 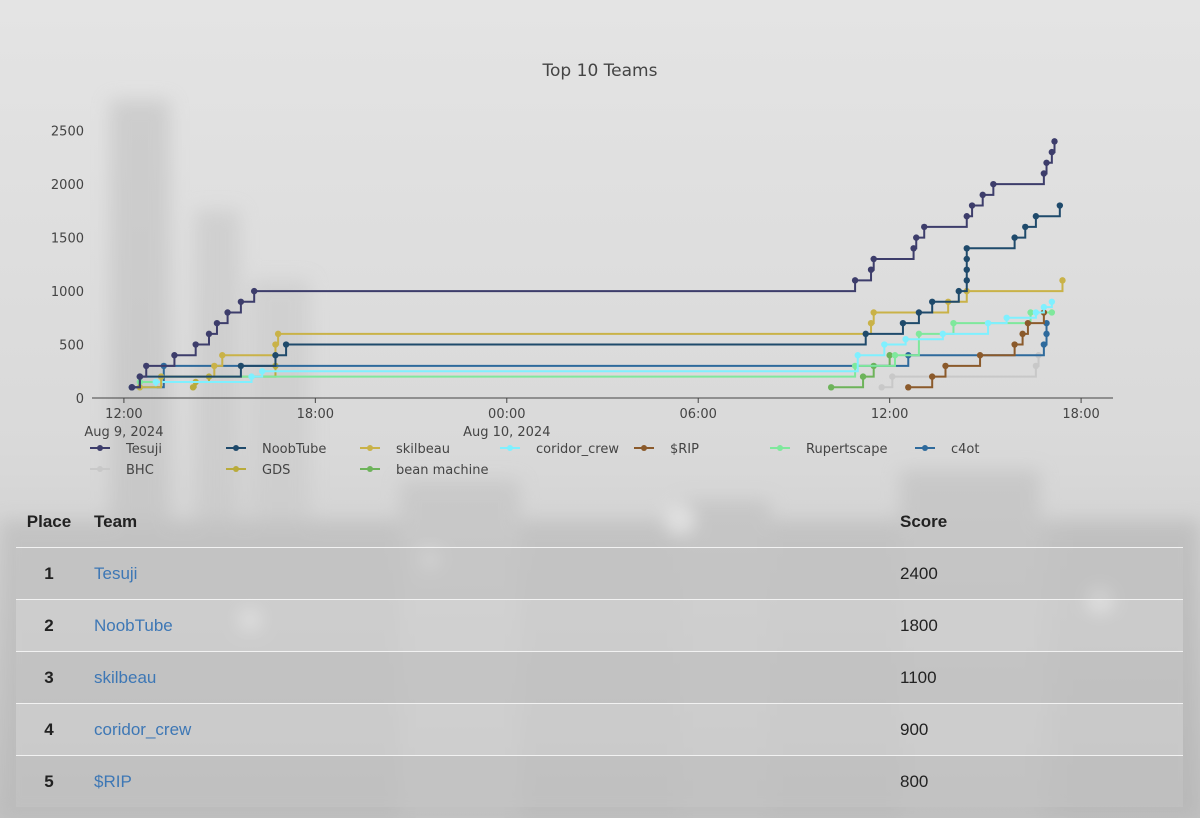 What do you see at coordinates (559, 449) in the screenshot?
I see `legend-item: coridor_crew` at bounding box center [559, 449].